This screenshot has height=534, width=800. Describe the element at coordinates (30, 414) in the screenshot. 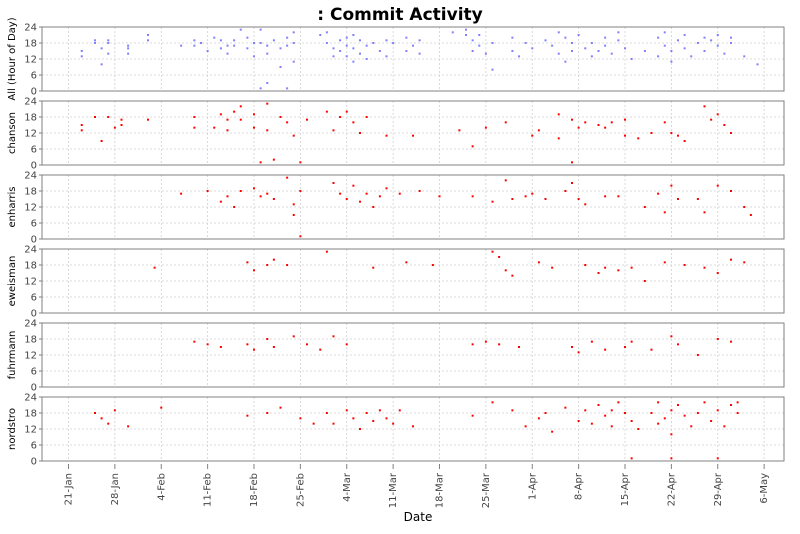

I see `y-tick-label: 18` at that location.